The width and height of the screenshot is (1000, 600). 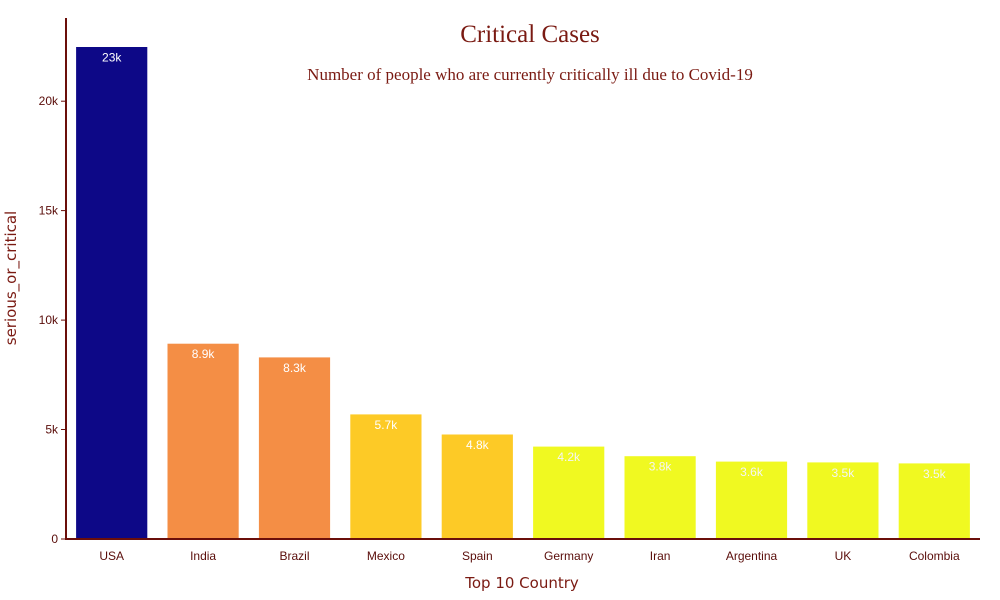 I want to click on data-label-mexico: 5.7k, so click(x=387, y=425).